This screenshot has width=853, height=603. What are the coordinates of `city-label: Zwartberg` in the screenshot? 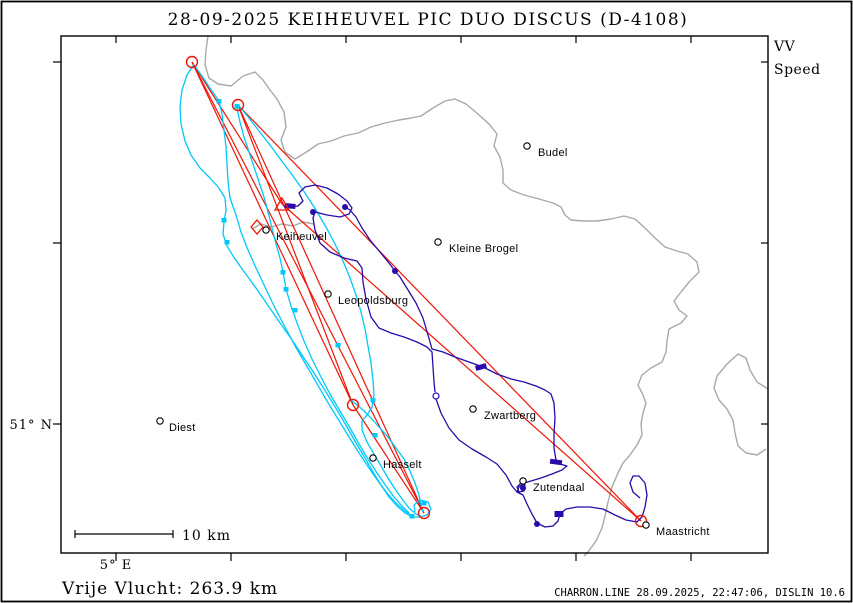 It's located at (510, 416).